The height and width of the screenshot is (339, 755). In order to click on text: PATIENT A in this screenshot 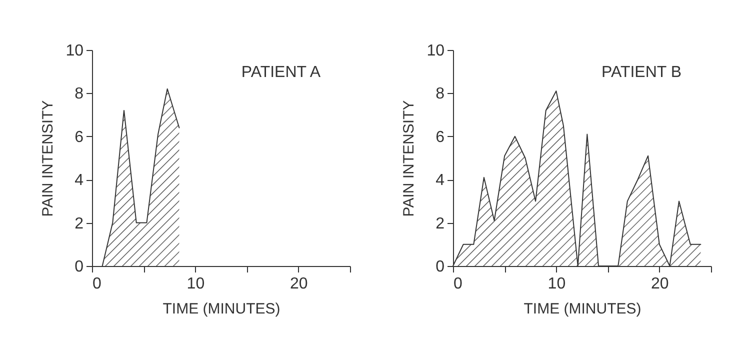, I will do `click(281, 72)`.